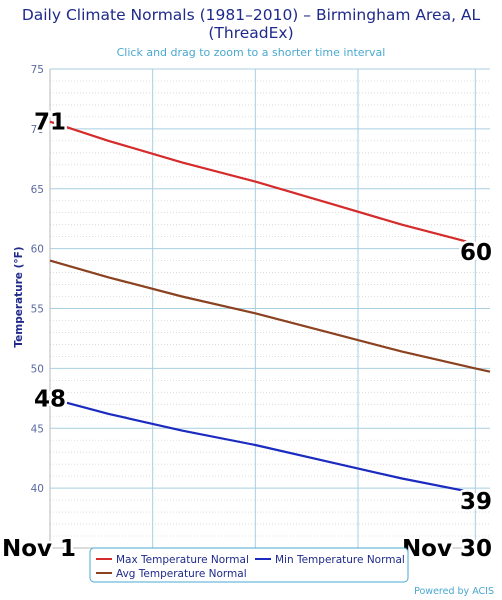  Describe the element at coordinates (250, 33) in the screenshot. I see `chart-title-line2: (ThreadEx)` at that location.